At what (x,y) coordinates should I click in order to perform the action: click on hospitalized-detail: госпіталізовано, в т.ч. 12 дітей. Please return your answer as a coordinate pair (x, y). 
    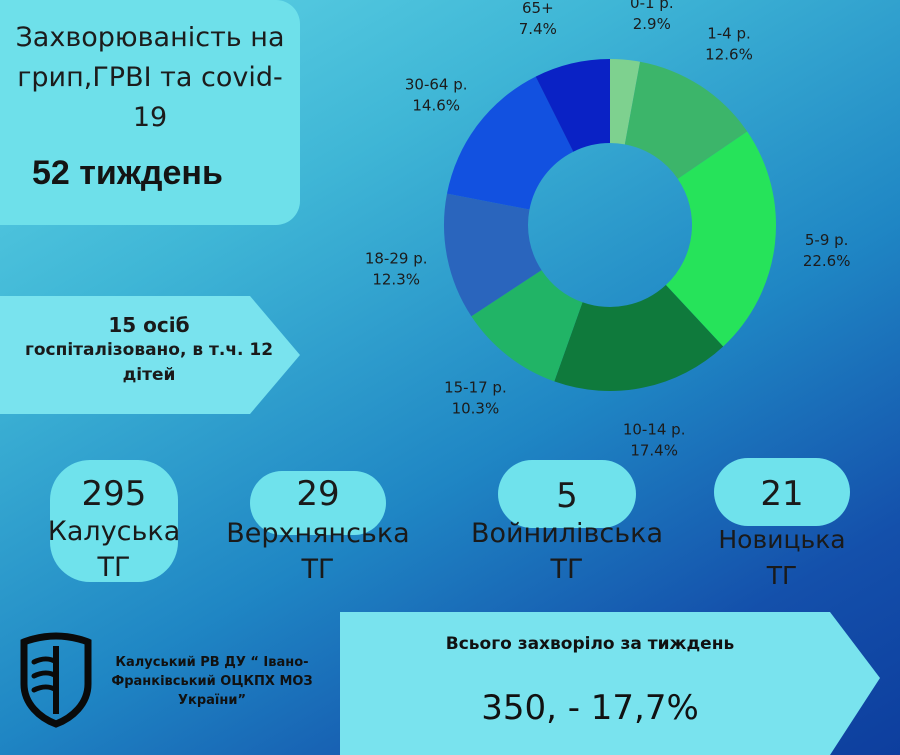
    Looking at the image, I should click on (149, 362).